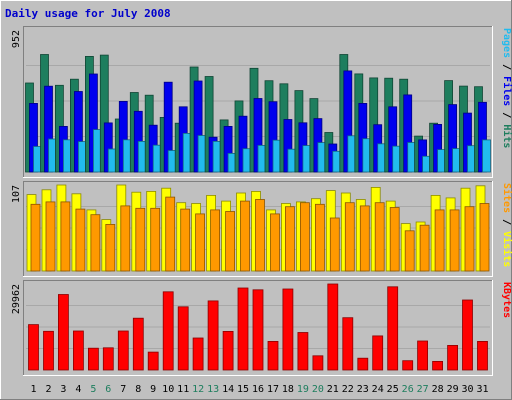 The height and width of the screenshot is (400, 512). What do you see at coordinates (108, 389) in the screenshot?
I see `x-tick-label-6: 6` at bounding box center [108, 389].